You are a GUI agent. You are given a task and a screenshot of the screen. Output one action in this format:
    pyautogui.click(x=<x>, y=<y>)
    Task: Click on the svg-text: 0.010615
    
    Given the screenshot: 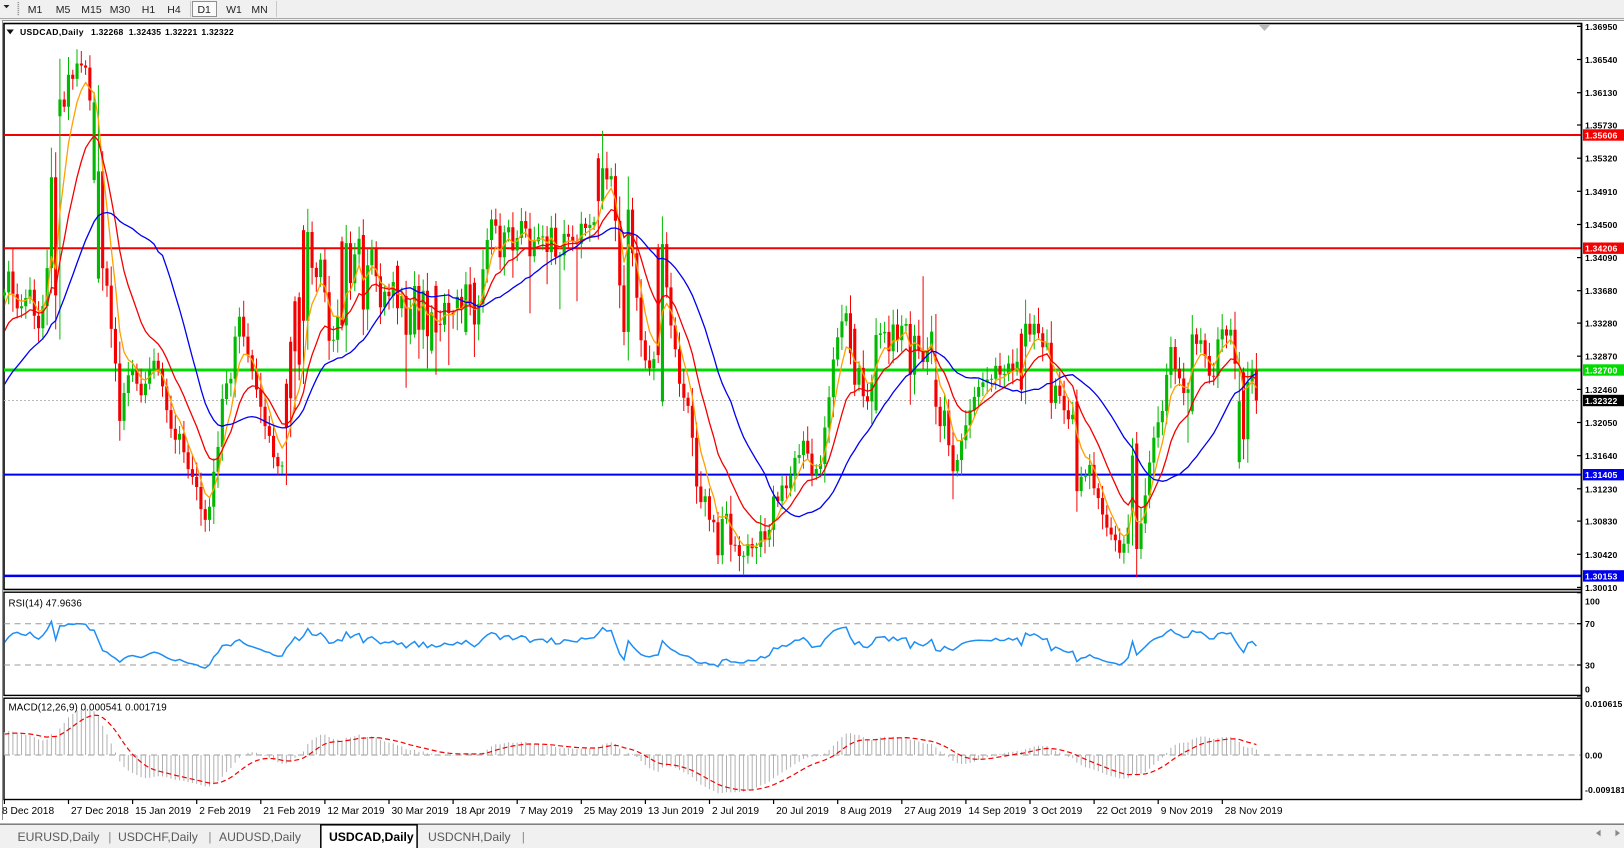 What is the action you would take?
    pyautogui.click(x=1603, y=704)
    